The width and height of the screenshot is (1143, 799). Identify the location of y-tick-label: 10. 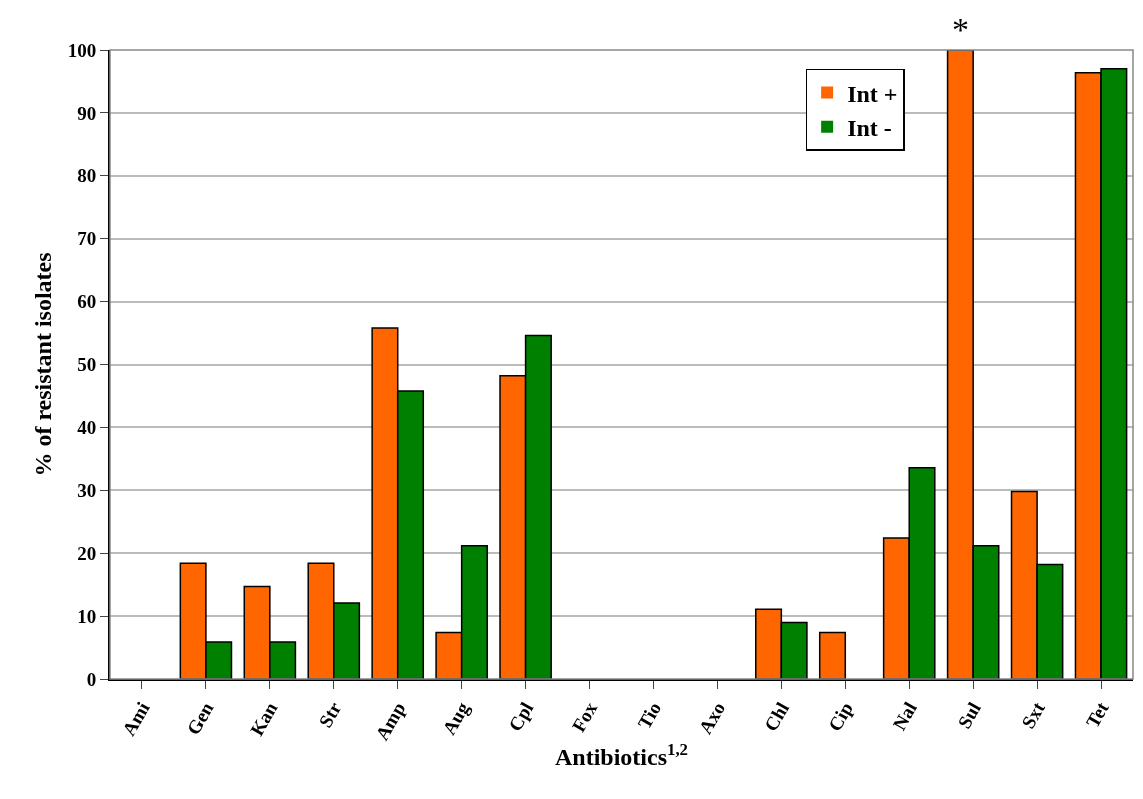
(87, 616).